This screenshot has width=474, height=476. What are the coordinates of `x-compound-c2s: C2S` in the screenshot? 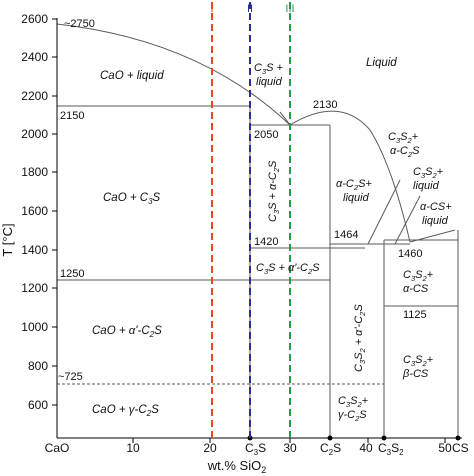 It's located at (330, 449).